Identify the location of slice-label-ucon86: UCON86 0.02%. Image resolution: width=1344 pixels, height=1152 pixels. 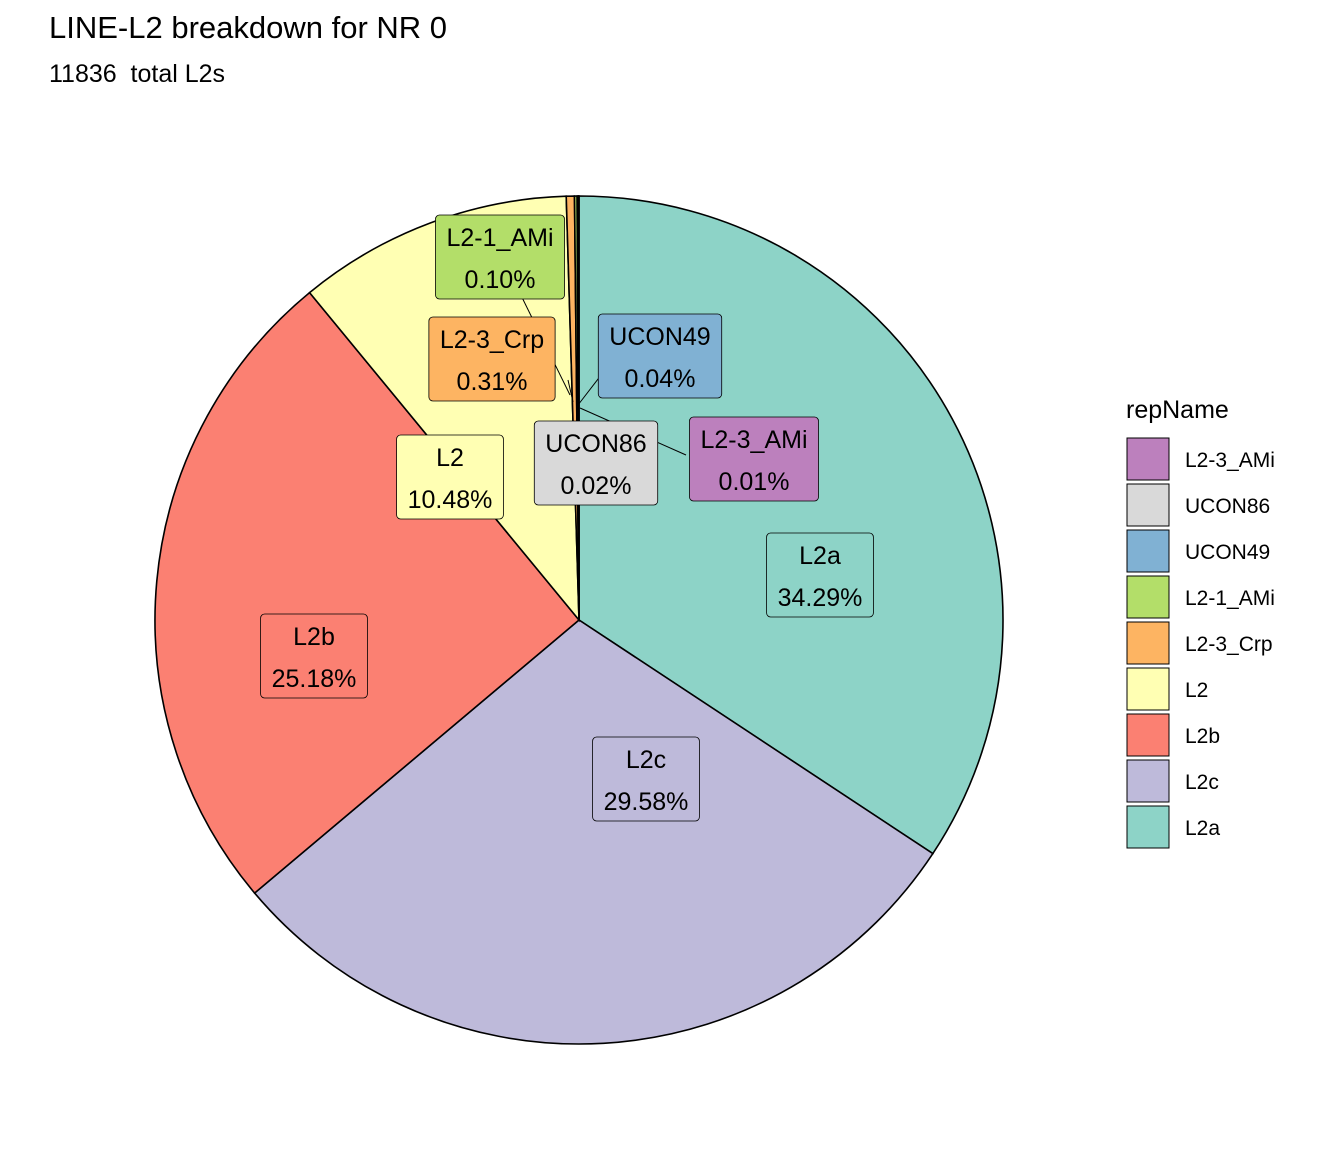
(596, 463).